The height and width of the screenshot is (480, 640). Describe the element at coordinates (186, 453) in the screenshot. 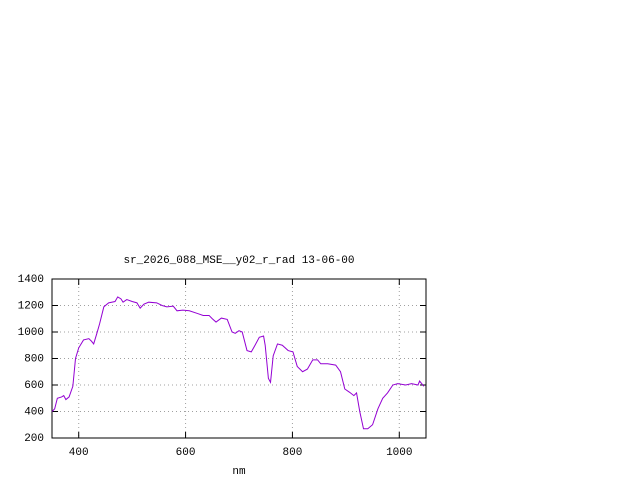

I see `x-tick-label: 600` at that location.